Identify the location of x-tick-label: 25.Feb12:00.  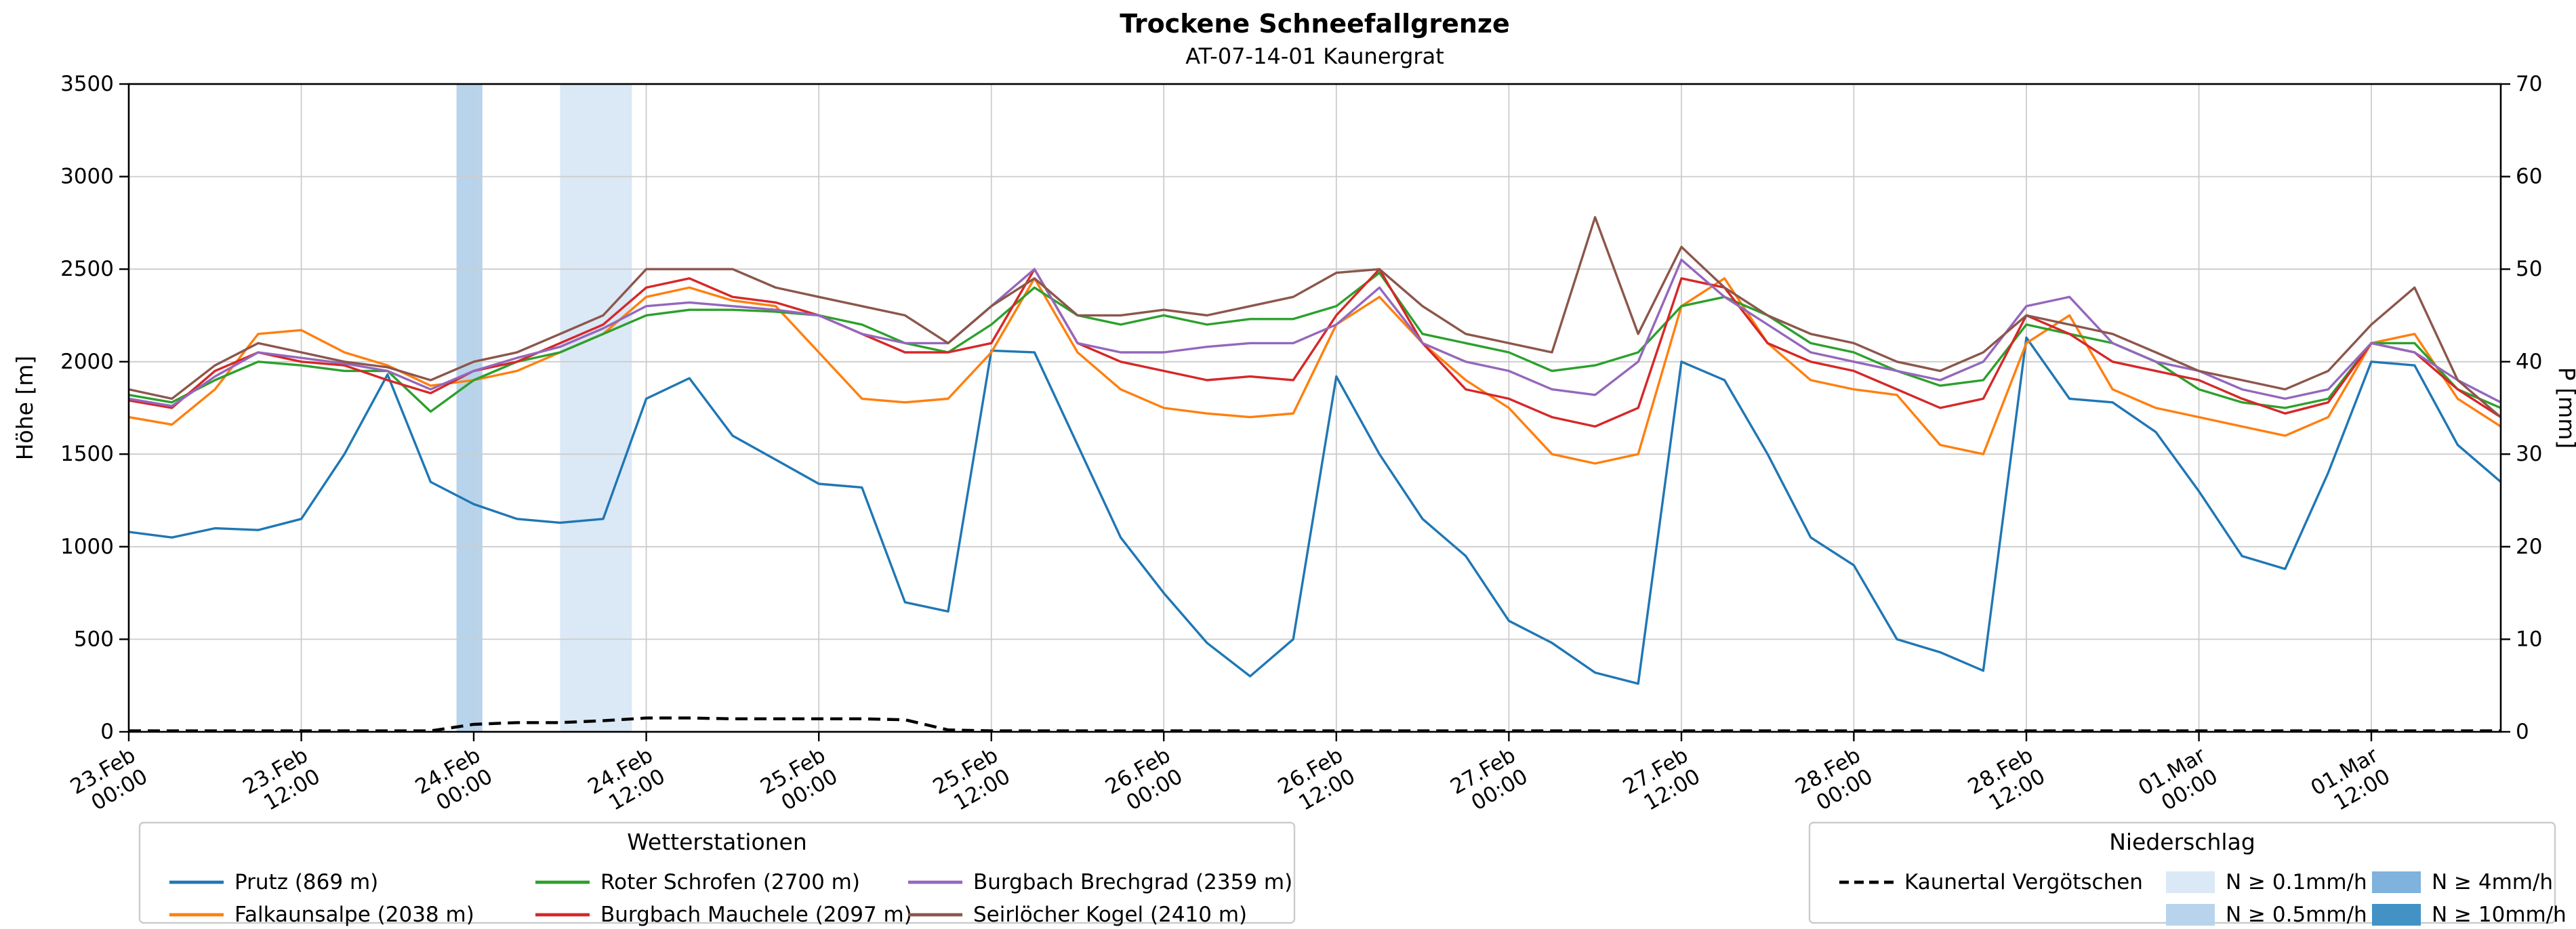
(972, 782).